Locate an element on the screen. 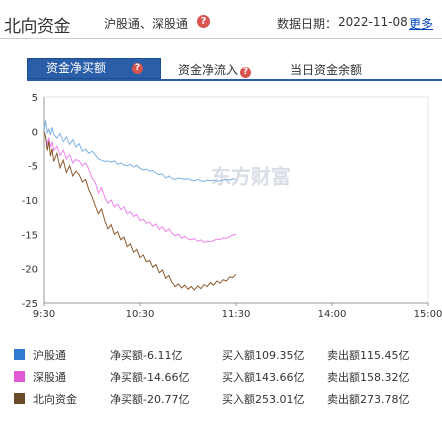 This screenshot has height=439, width=442. tab-net-buy-help-icon: ? is located at coordinates (137, 68).